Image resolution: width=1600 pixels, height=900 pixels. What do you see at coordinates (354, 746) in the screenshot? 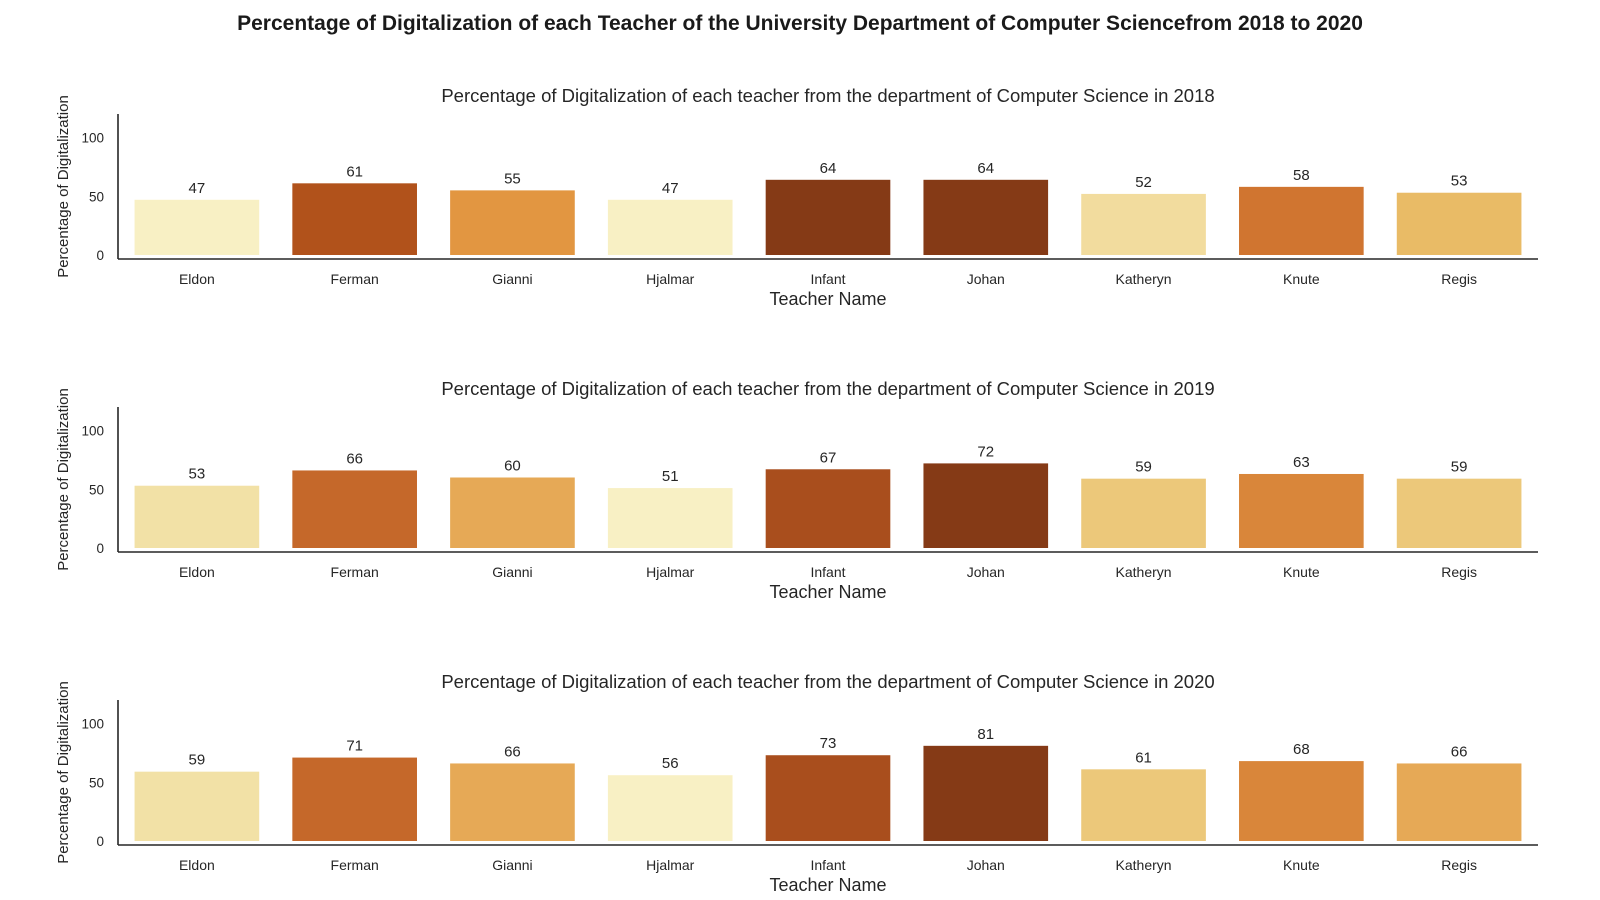
I see `bar-value-label: 71` at bounding box center [354, 746].